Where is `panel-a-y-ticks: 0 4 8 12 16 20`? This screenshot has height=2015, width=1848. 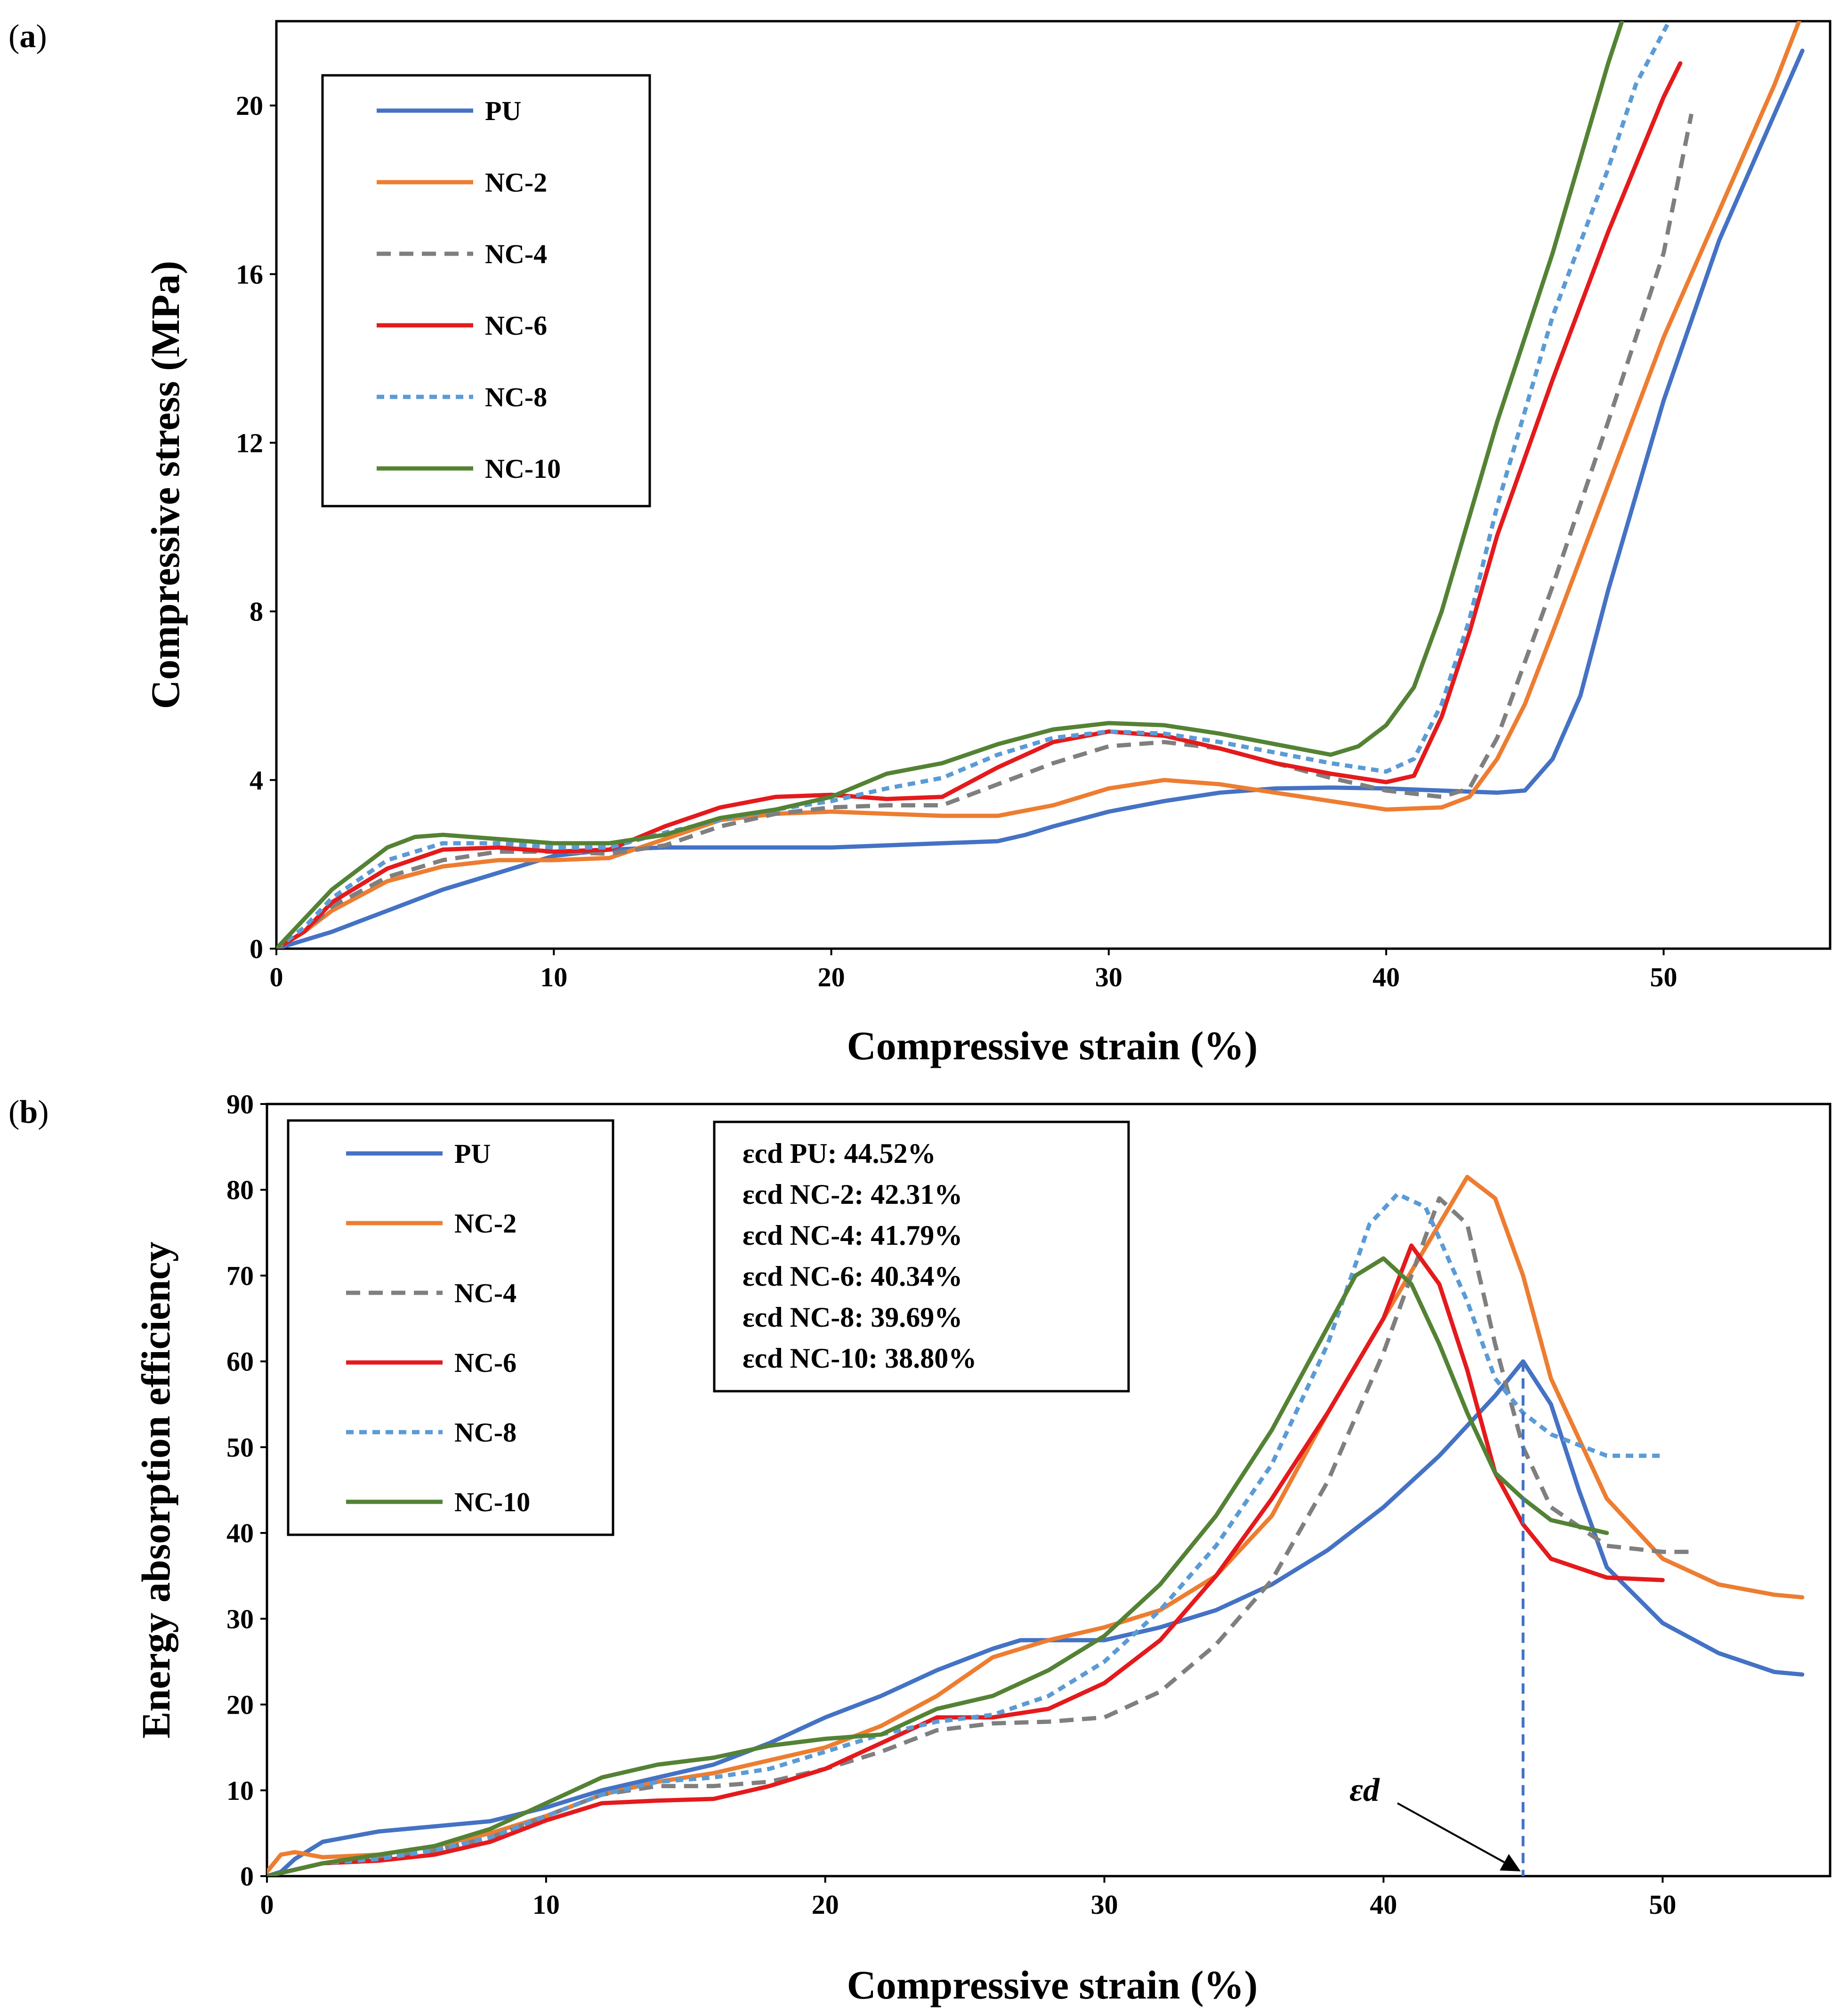 panel-a-y-ticks: 0 4 8 12 16 20 is located at coordinates (256, 527).